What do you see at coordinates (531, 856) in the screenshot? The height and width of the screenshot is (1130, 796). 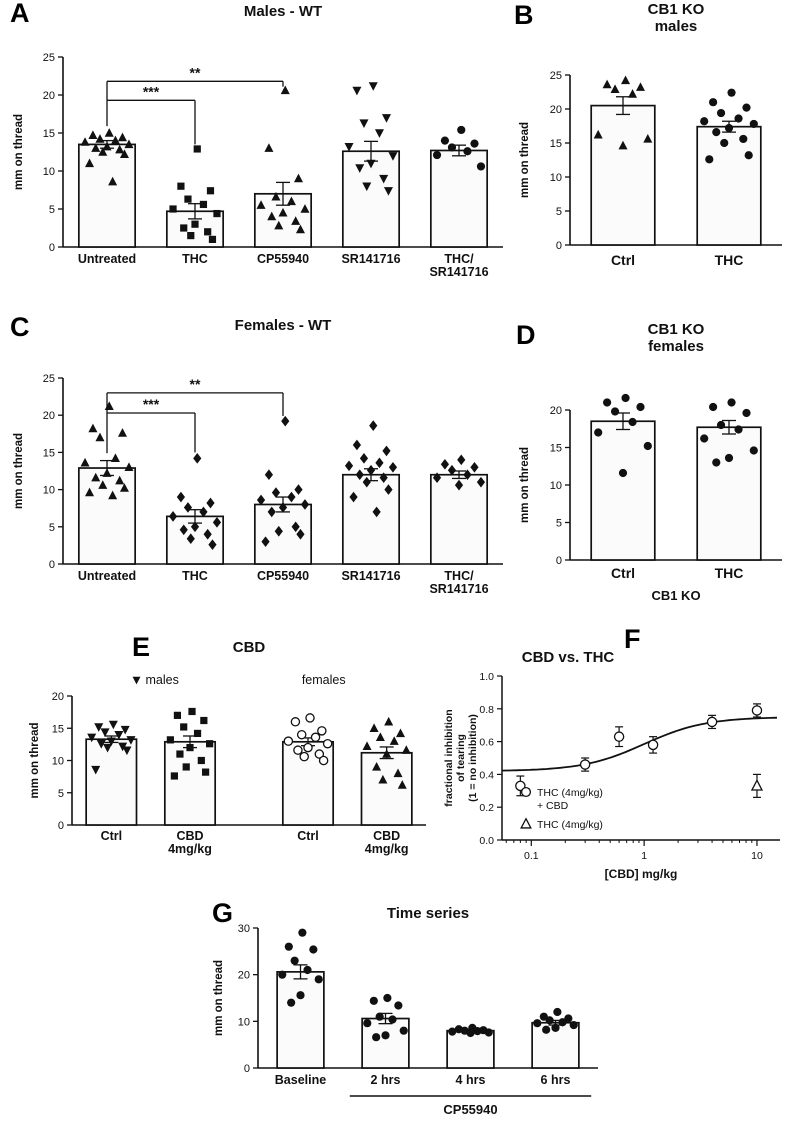 I see `x-tick-label: 0.1` at bounding box center [531, 856].